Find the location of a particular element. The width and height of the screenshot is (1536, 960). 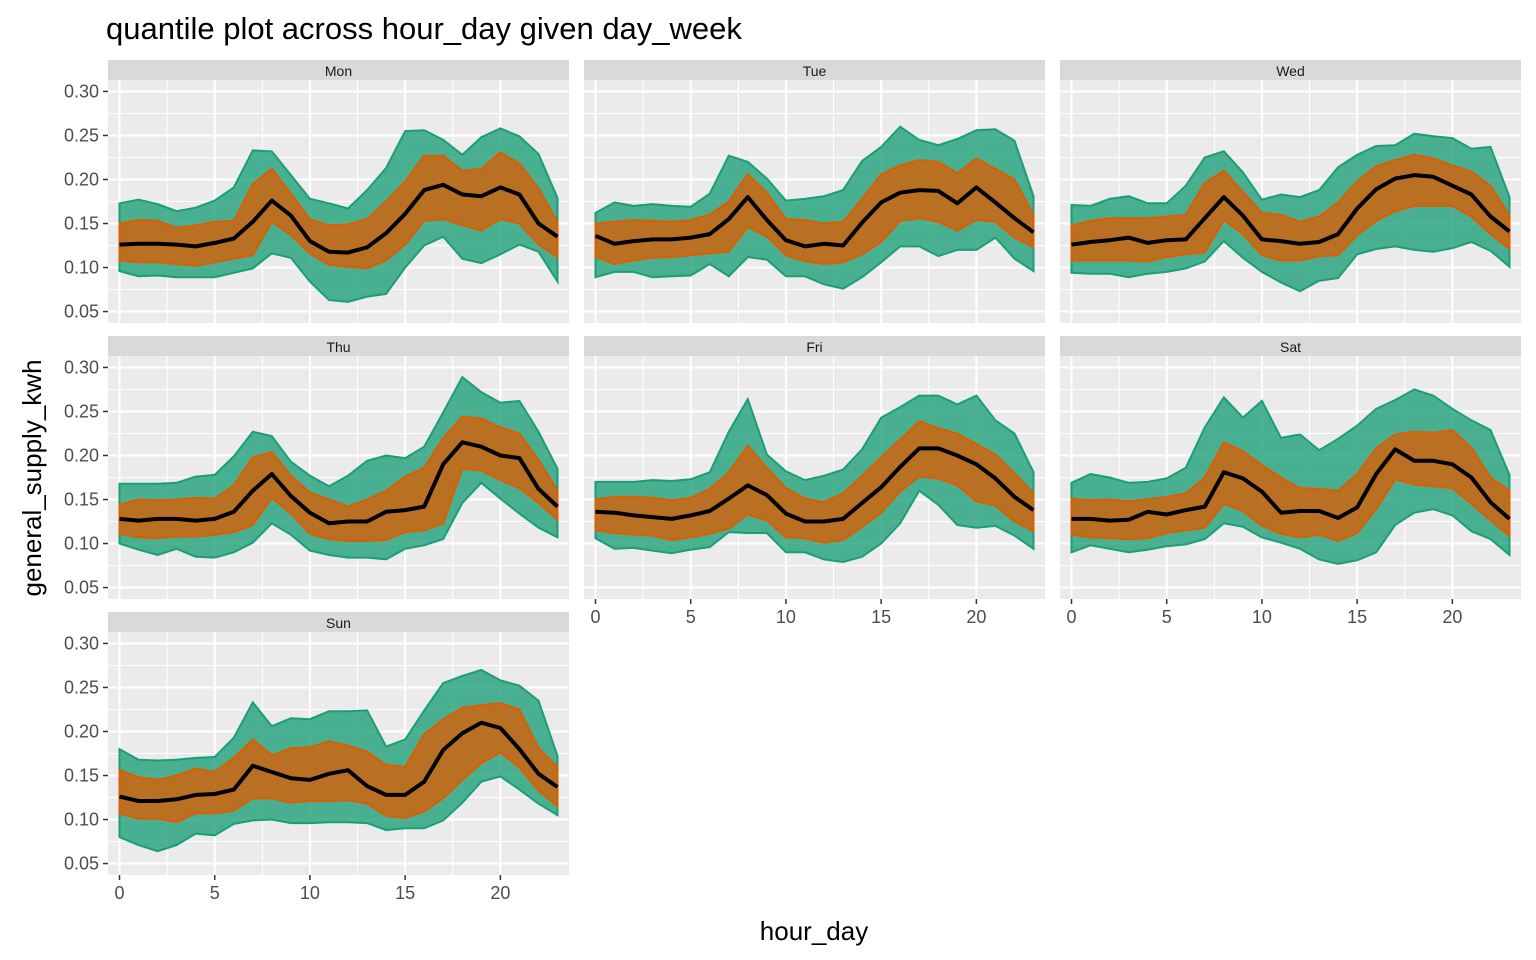

panel-fri: Fri 0 5 10 15 20 is located at coordinates (814, 481).